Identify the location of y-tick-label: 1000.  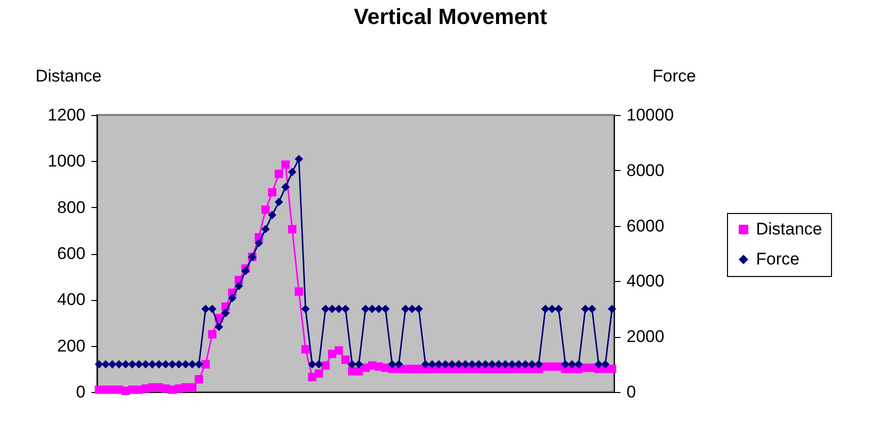
(67, 161).